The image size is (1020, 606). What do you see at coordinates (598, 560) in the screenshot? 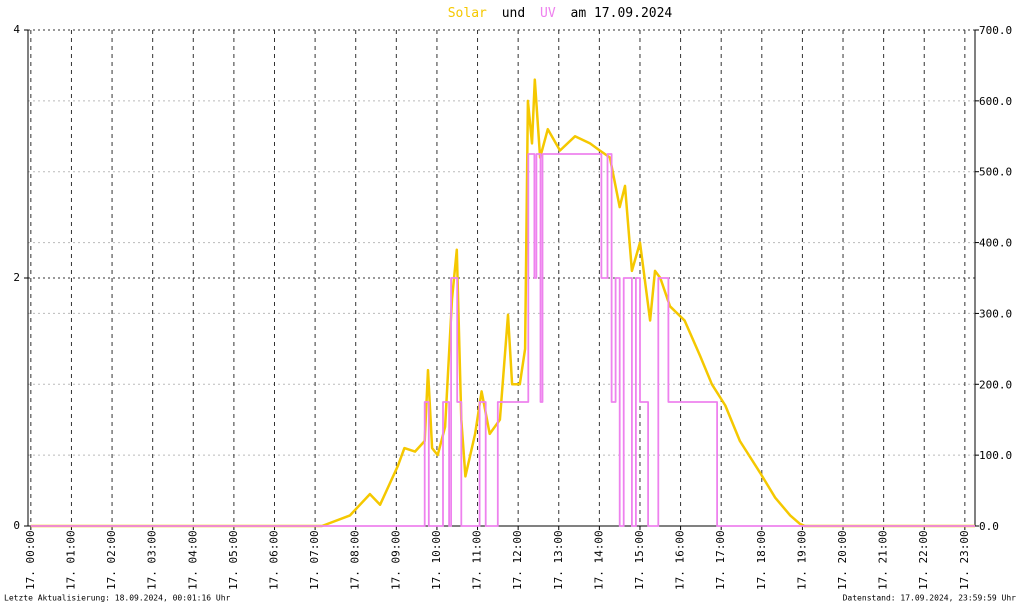
I see `x-tick-label: 17. 14:00` at bounding box center [598, 560].